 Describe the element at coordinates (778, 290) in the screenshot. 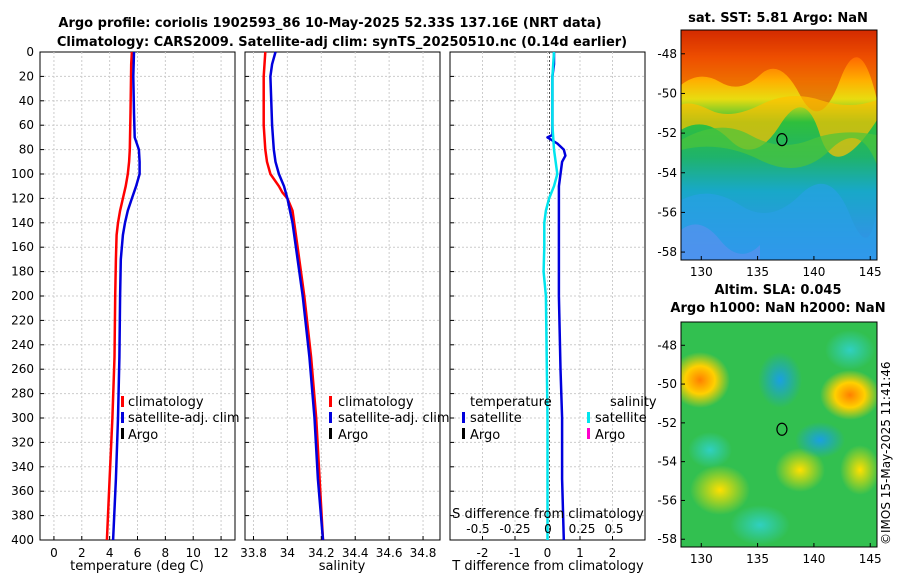

I see `sla-map-title: Altim. SLA: 0.045` at that location.